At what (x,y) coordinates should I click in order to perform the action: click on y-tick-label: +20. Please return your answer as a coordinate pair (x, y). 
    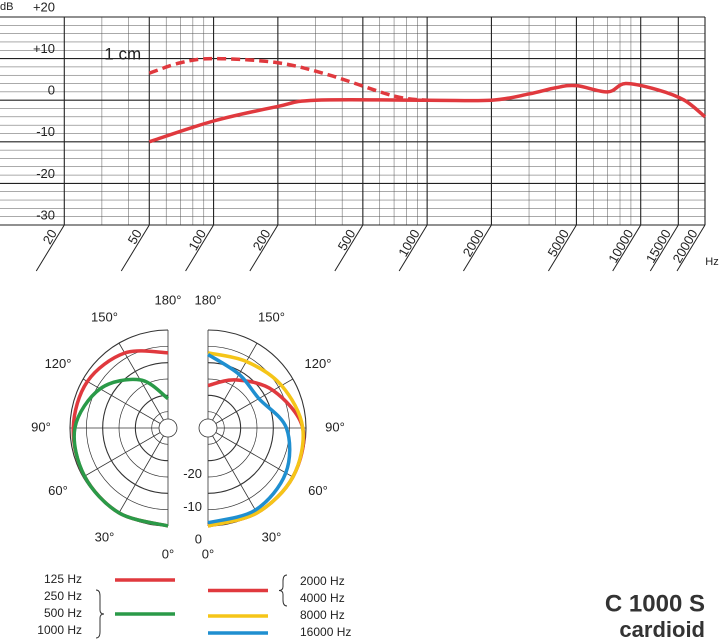
    Looking at the image, I should click on (44, 7).